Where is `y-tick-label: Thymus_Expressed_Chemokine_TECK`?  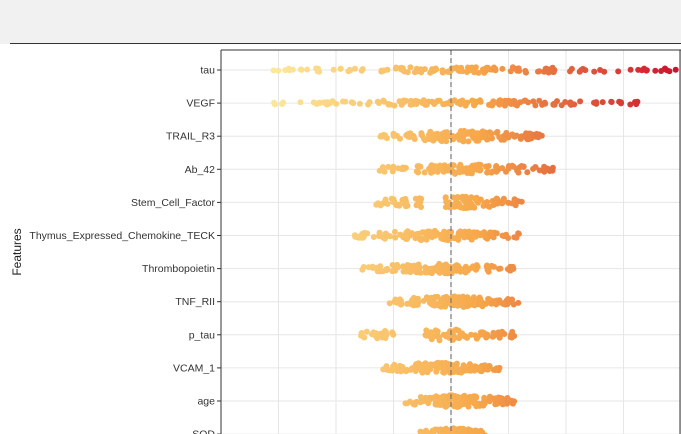 y-tick-label: Thymus_Expressed_Chemokine_TECK is located at coordinates (122, 236).